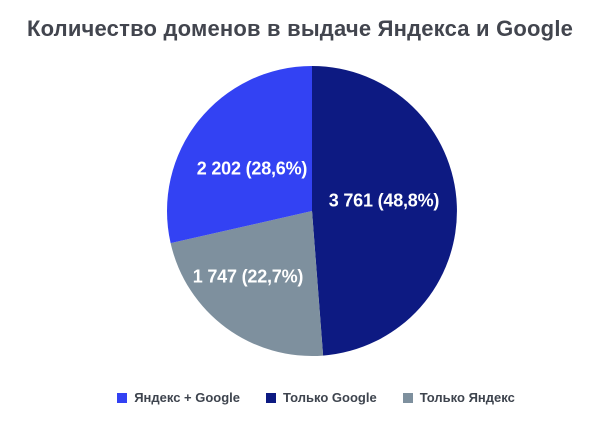  What do you see at coordinates (271, 397) in the screenshot?
I see `legend-swatch-only-google` at bounding box center [271, 397].